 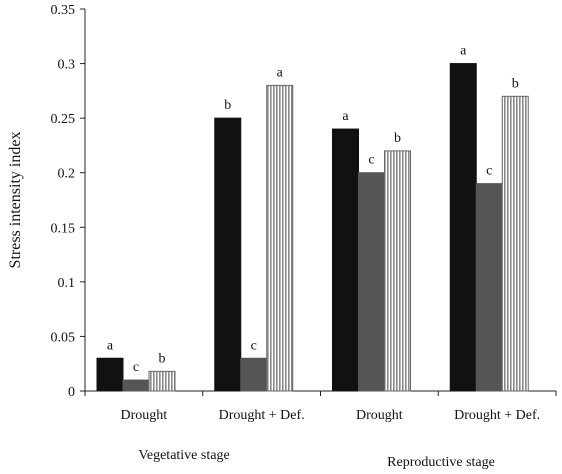 What do you see at coordinates (67, 174) in the screenshot?
I see `y-tick-label: 0.2` at bounding box center [67, 174].